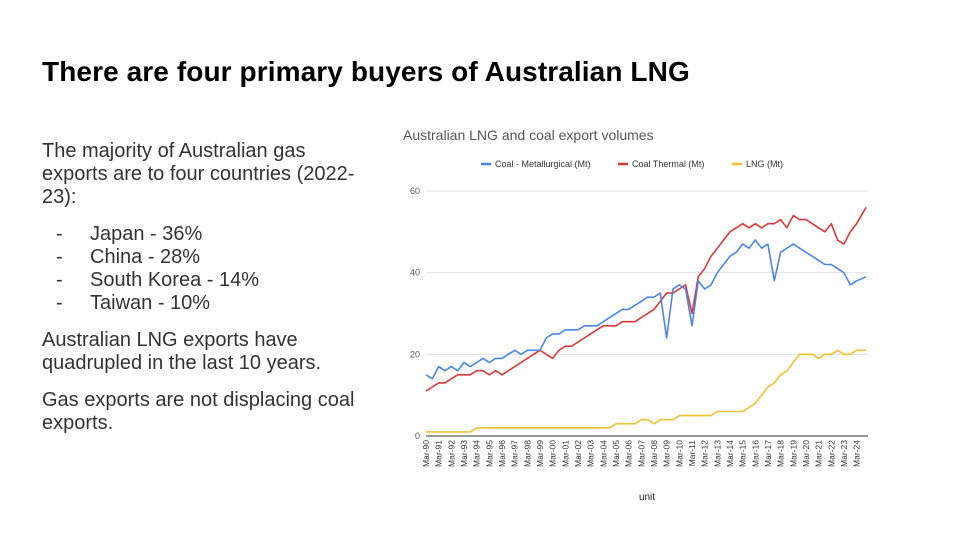 The height and width of the screenshot is (540, 960). I want to click on y-tick-label: 60, so click(415, 191).